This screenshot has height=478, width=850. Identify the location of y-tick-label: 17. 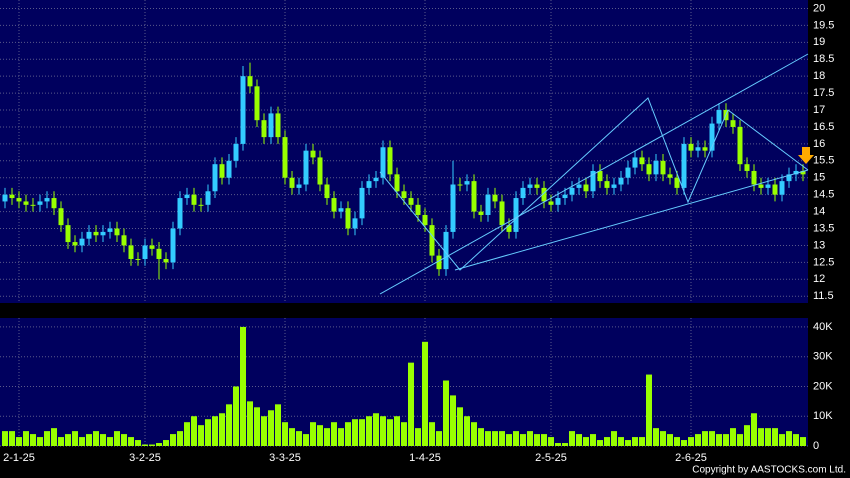
(819, 110).